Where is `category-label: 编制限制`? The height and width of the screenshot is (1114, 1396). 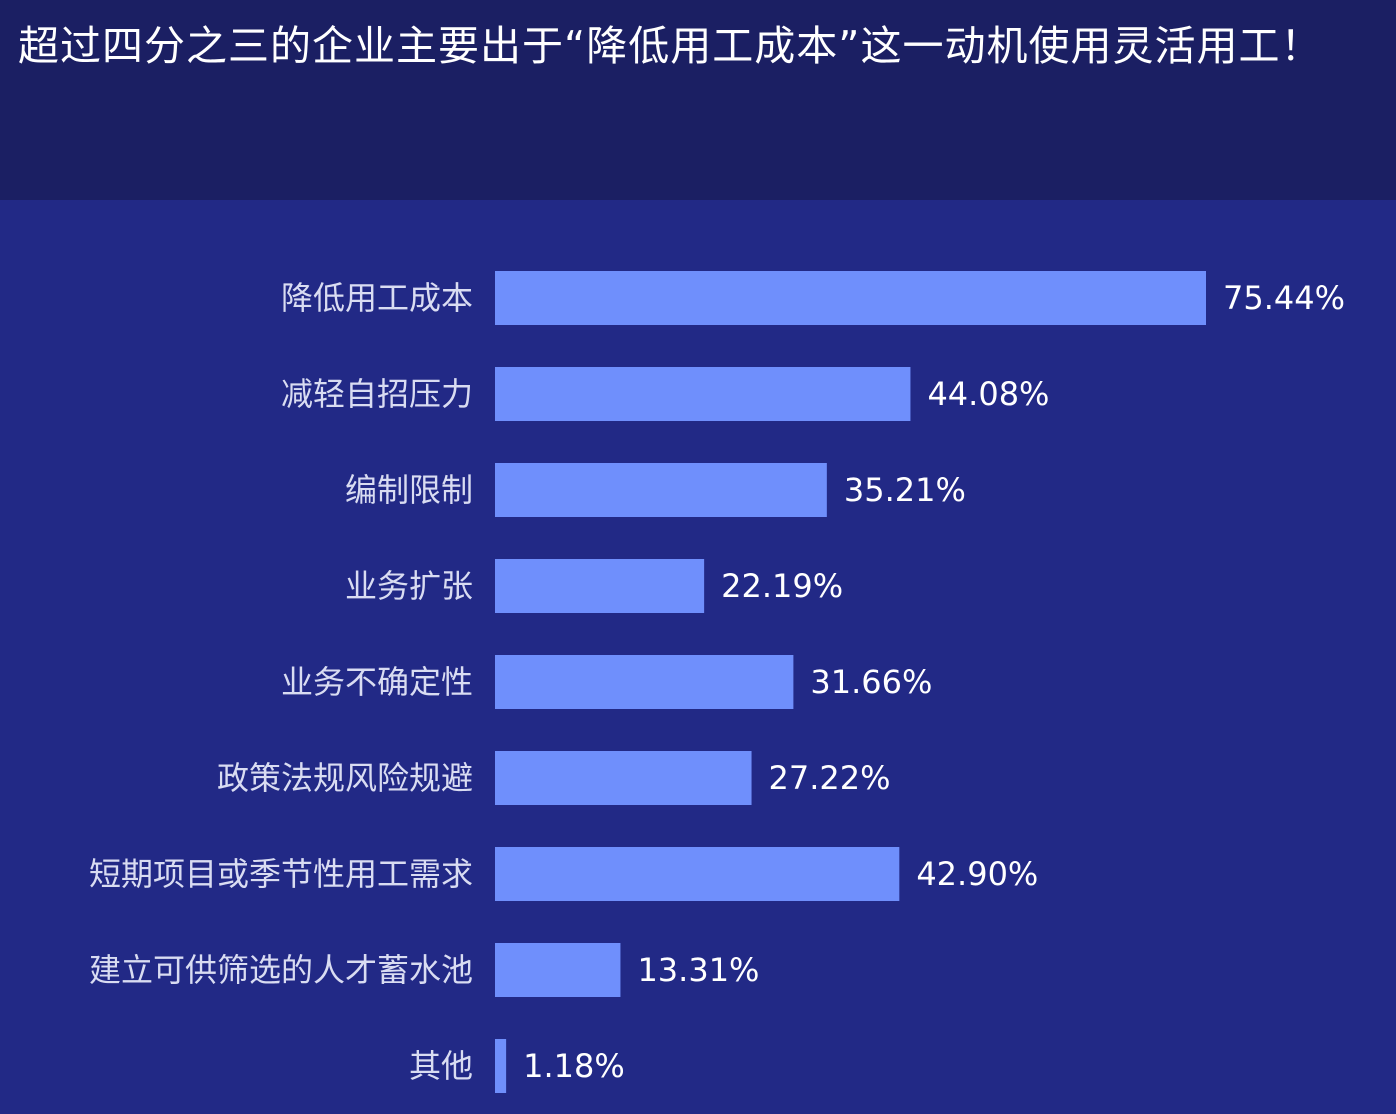
category-label: 编制限制 is located at coordinates (409, 490).